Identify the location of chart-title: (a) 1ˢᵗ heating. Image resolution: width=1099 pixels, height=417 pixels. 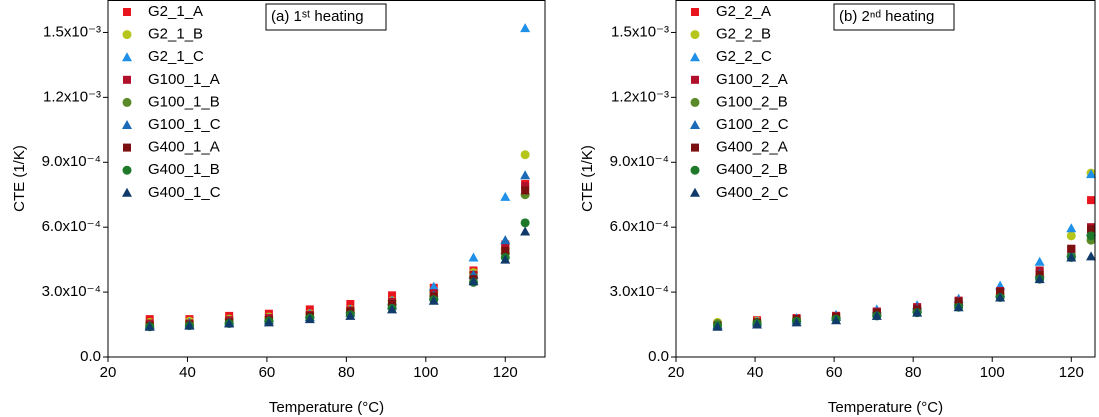
(317, 16).